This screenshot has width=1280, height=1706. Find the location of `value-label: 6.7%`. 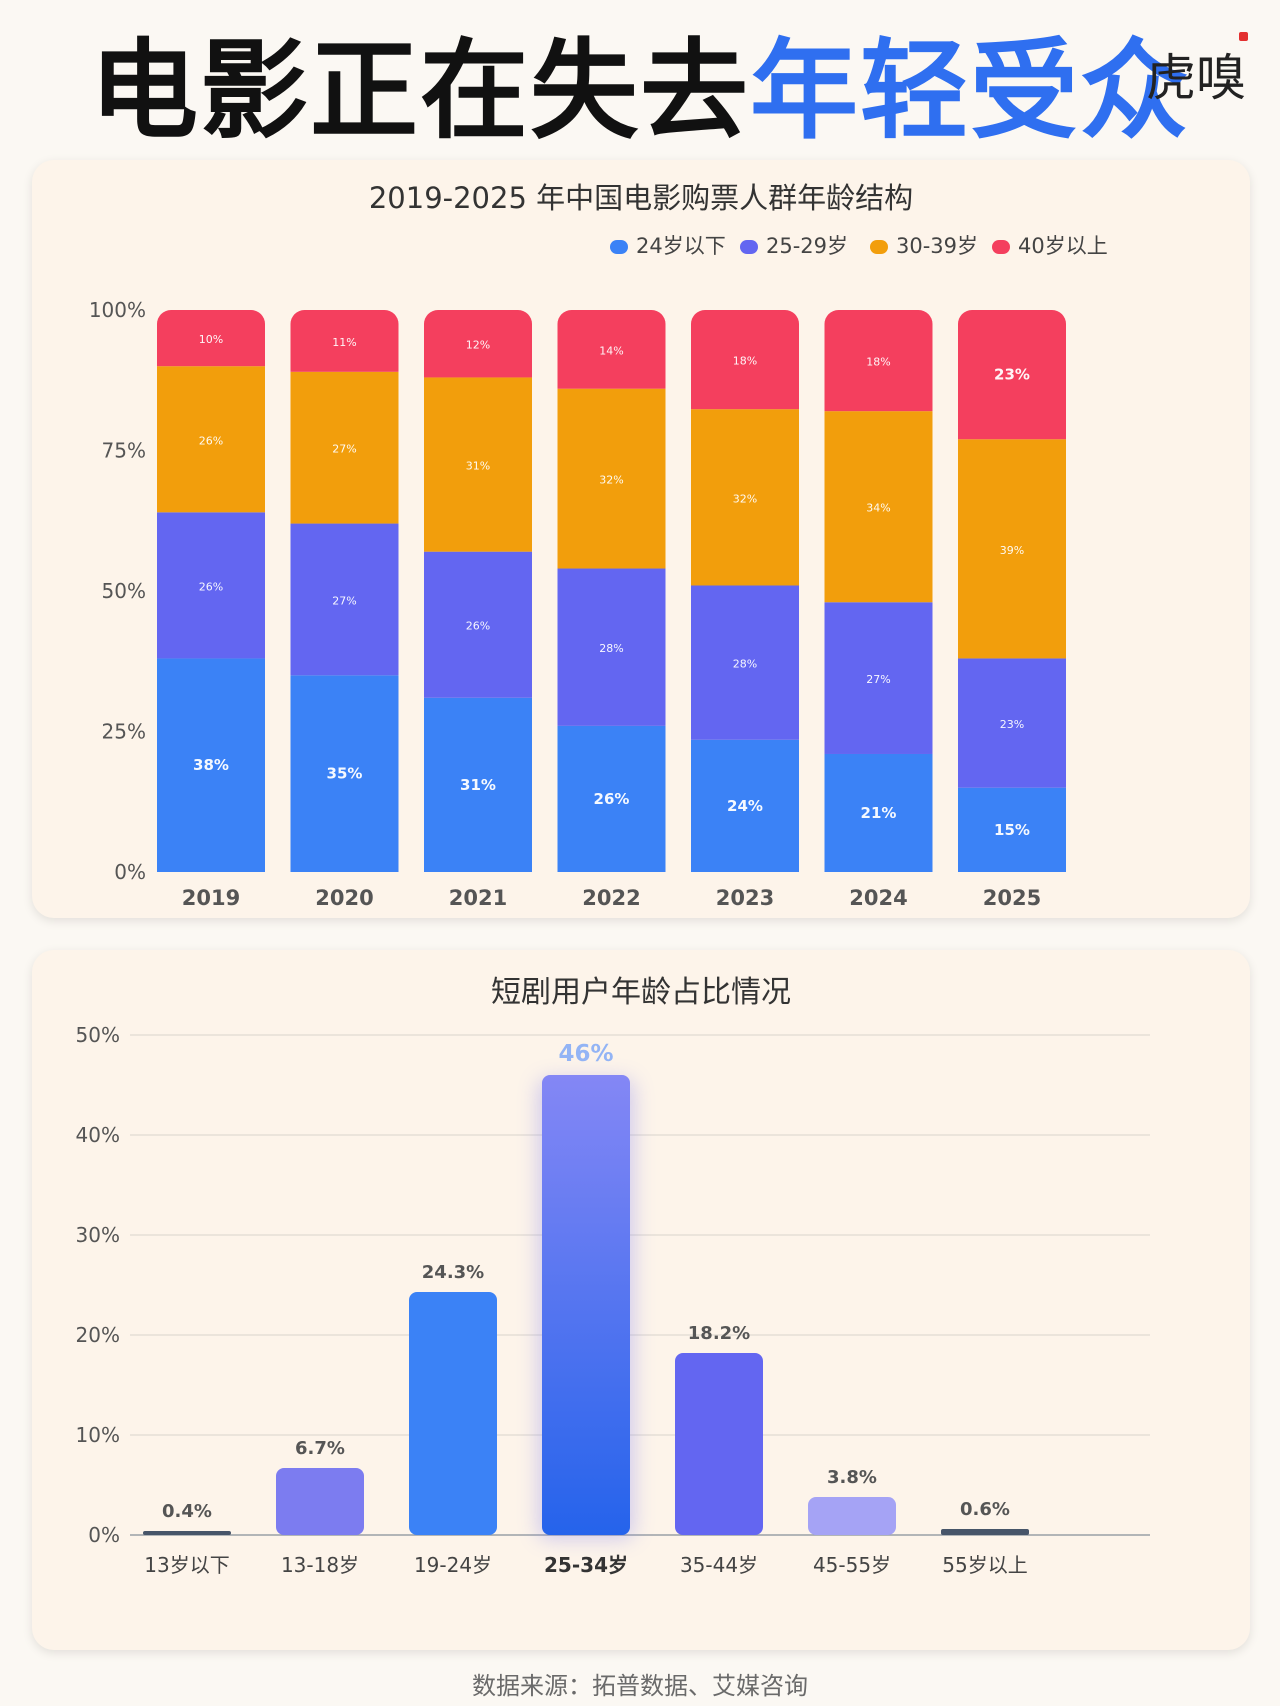

value-label: 6.7% is located at coordinates (320, 1448).